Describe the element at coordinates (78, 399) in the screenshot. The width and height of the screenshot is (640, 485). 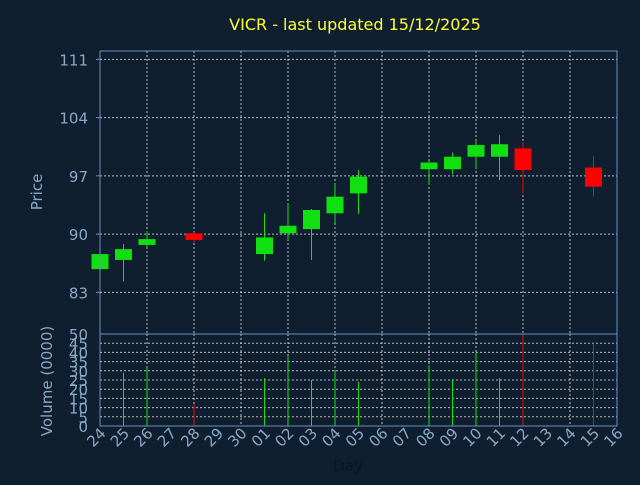
I see `volume-tick-label: 15` at that location.